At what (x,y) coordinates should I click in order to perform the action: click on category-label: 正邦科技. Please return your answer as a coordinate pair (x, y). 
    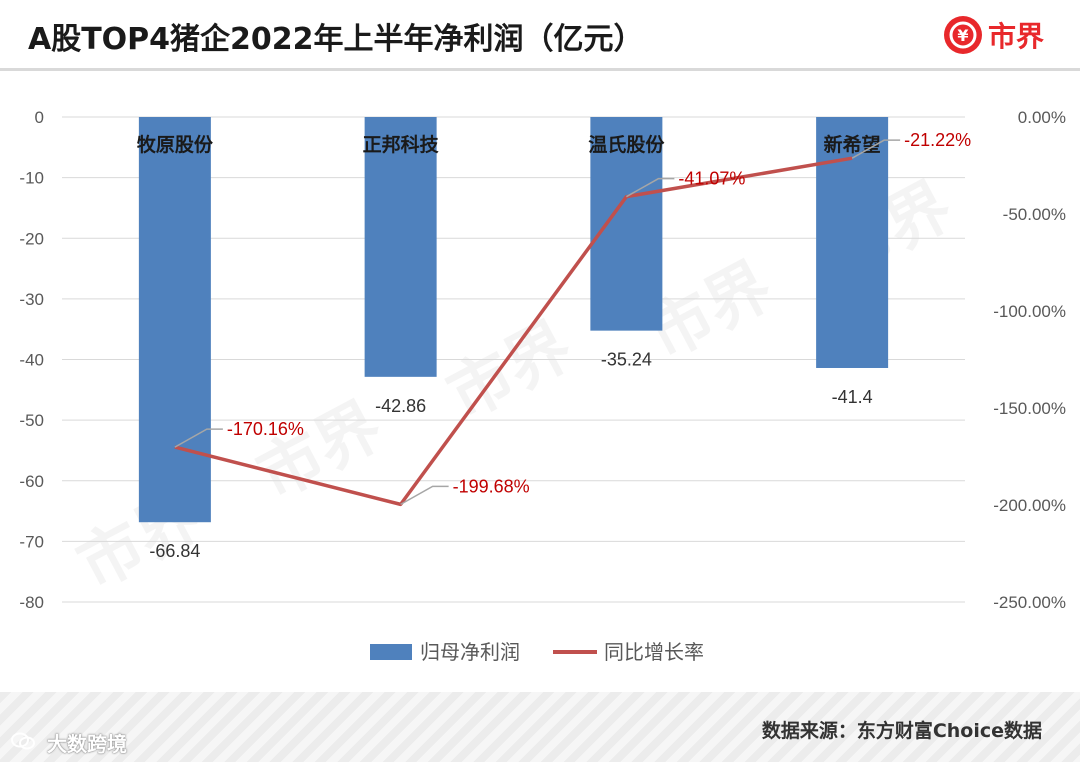
    Looking at the image, I should click on (401, 144).